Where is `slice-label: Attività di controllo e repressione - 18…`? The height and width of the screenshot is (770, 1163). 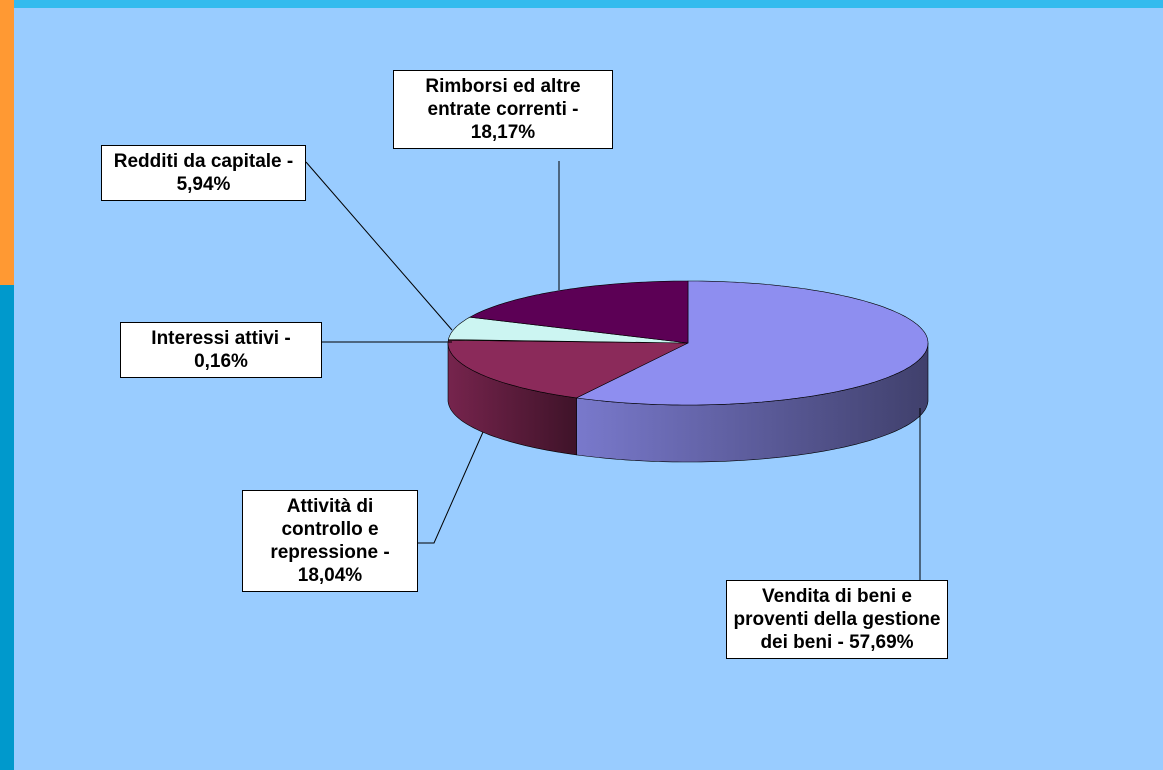 slice-label: Attività di controllo e repressione - 18… is located at coordinates (330, 541).